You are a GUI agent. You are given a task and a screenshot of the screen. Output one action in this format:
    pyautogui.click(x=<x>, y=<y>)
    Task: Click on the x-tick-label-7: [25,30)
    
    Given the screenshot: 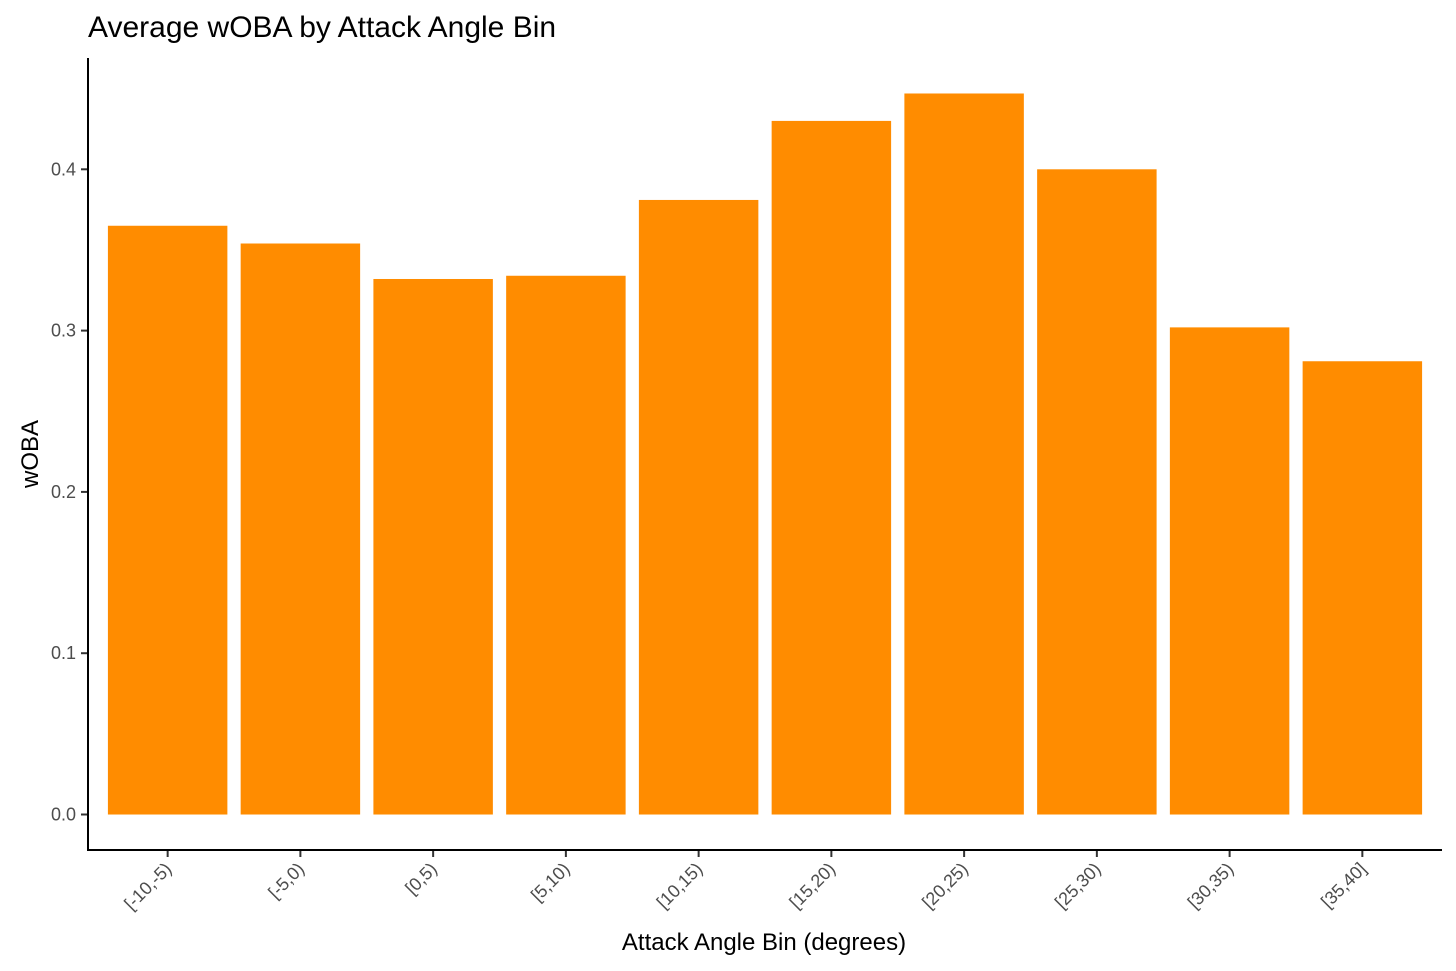 What is the action you would take?
    pyautogui.click(x=1078, y=886)
    